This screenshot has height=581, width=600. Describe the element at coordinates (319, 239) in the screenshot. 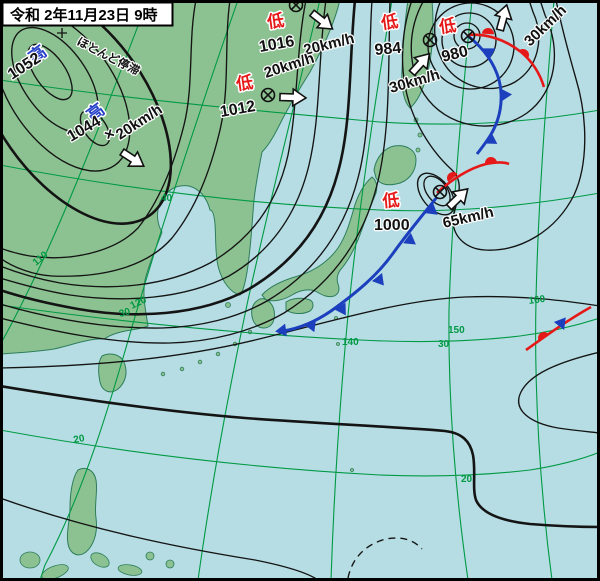

I see `honshu-island` at that location.